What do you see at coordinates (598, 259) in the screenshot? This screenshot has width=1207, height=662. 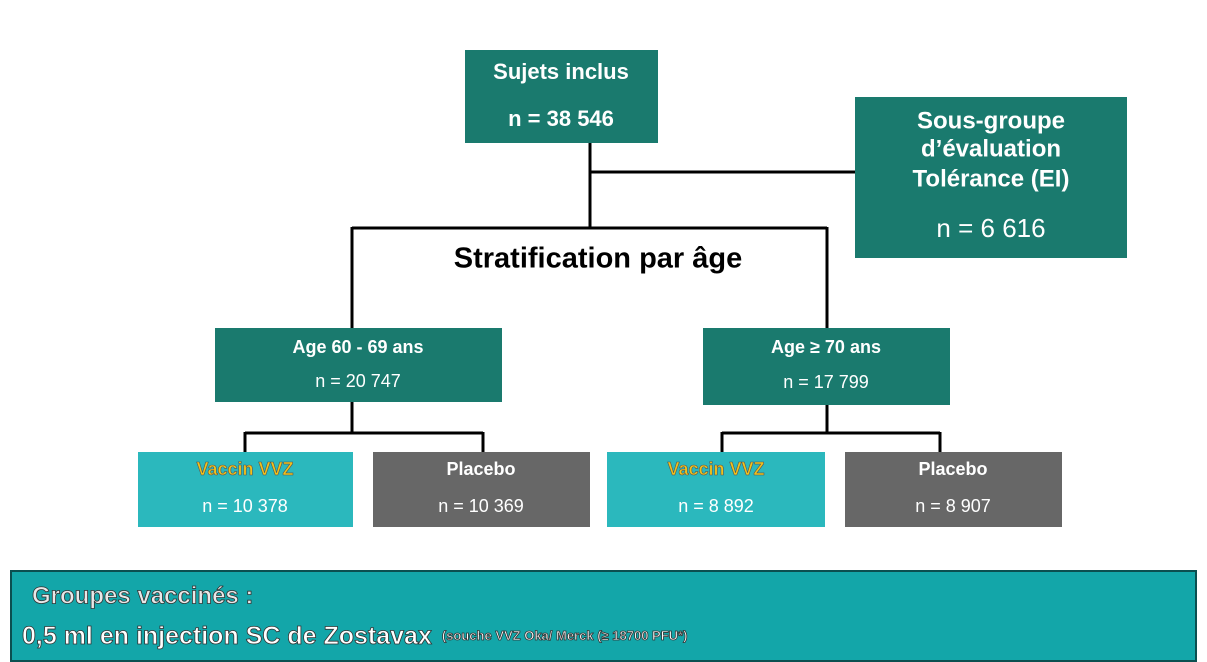 I see `stratification-label: Stratification par âge` at bounding box center [598, 259].